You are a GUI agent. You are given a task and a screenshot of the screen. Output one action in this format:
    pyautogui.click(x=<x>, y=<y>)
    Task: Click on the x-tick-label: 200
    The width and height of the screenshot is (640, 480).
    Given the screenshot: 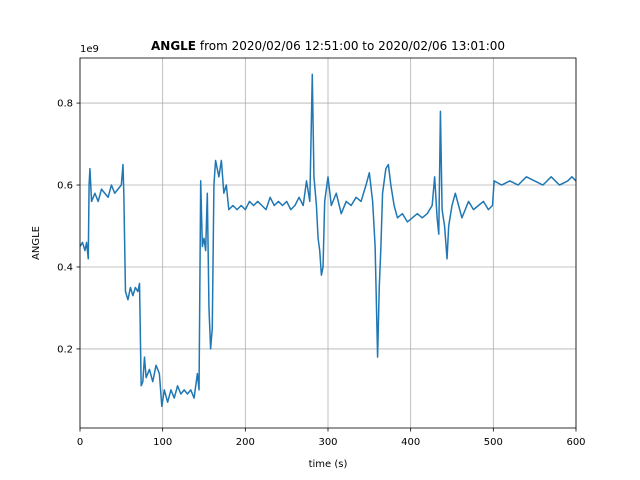 What is the action you would take?
    pyautogui.click(x=245, y=442)
    